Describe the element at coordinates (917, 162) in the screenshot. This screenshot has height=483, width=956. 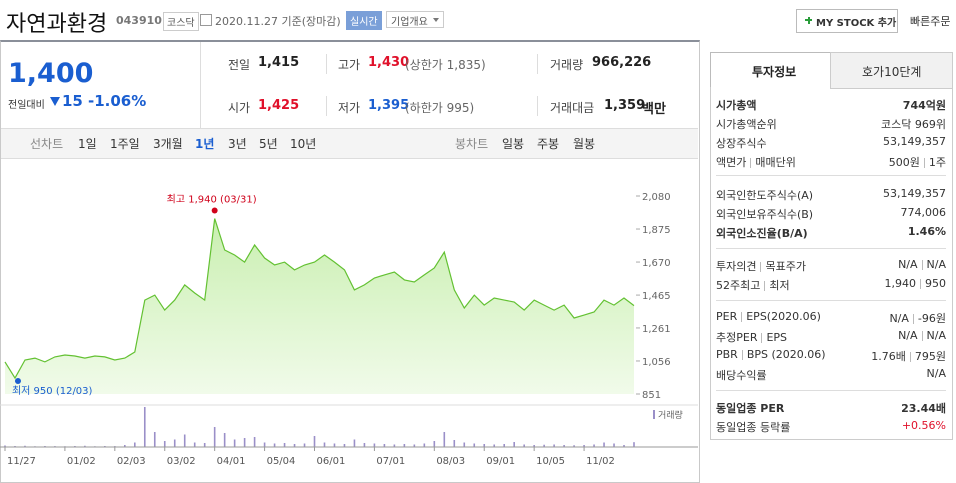
I see `info-value: 500원 1주` at that location.